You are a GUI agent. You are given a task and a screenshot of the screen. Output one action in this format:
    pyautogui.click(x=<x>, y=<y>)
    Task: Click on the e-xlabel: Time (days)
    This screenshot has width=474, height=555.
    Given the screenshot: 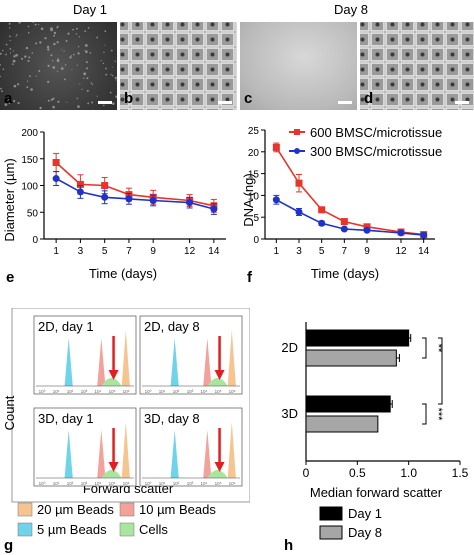 What is the action you would take?
    pyautogui.click(x=123, y=273)
    